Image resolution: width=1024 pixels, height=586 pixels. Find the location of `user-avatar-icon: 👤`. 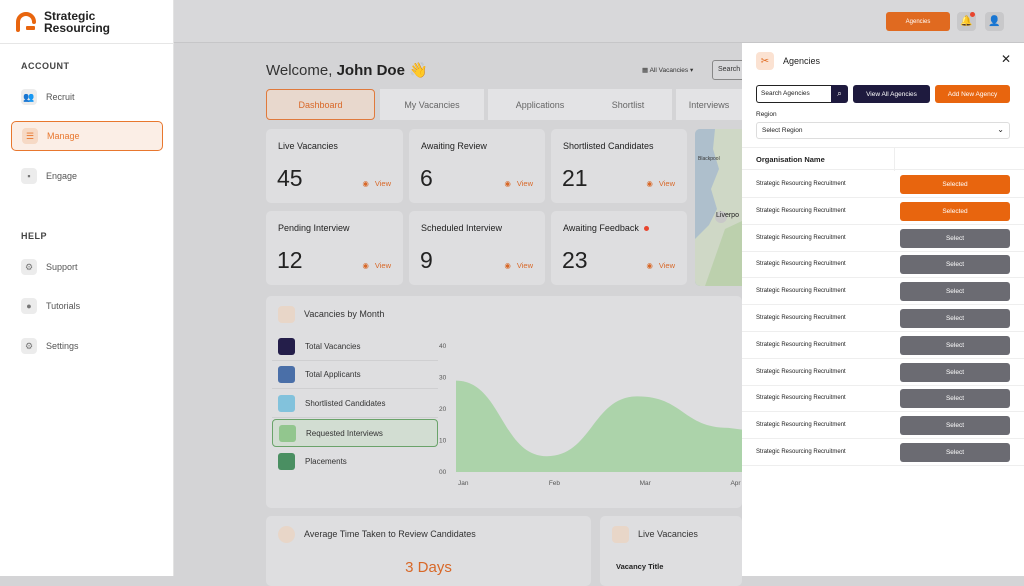

user-avatar-icon: 👤 is located at coordinates (994, 21).